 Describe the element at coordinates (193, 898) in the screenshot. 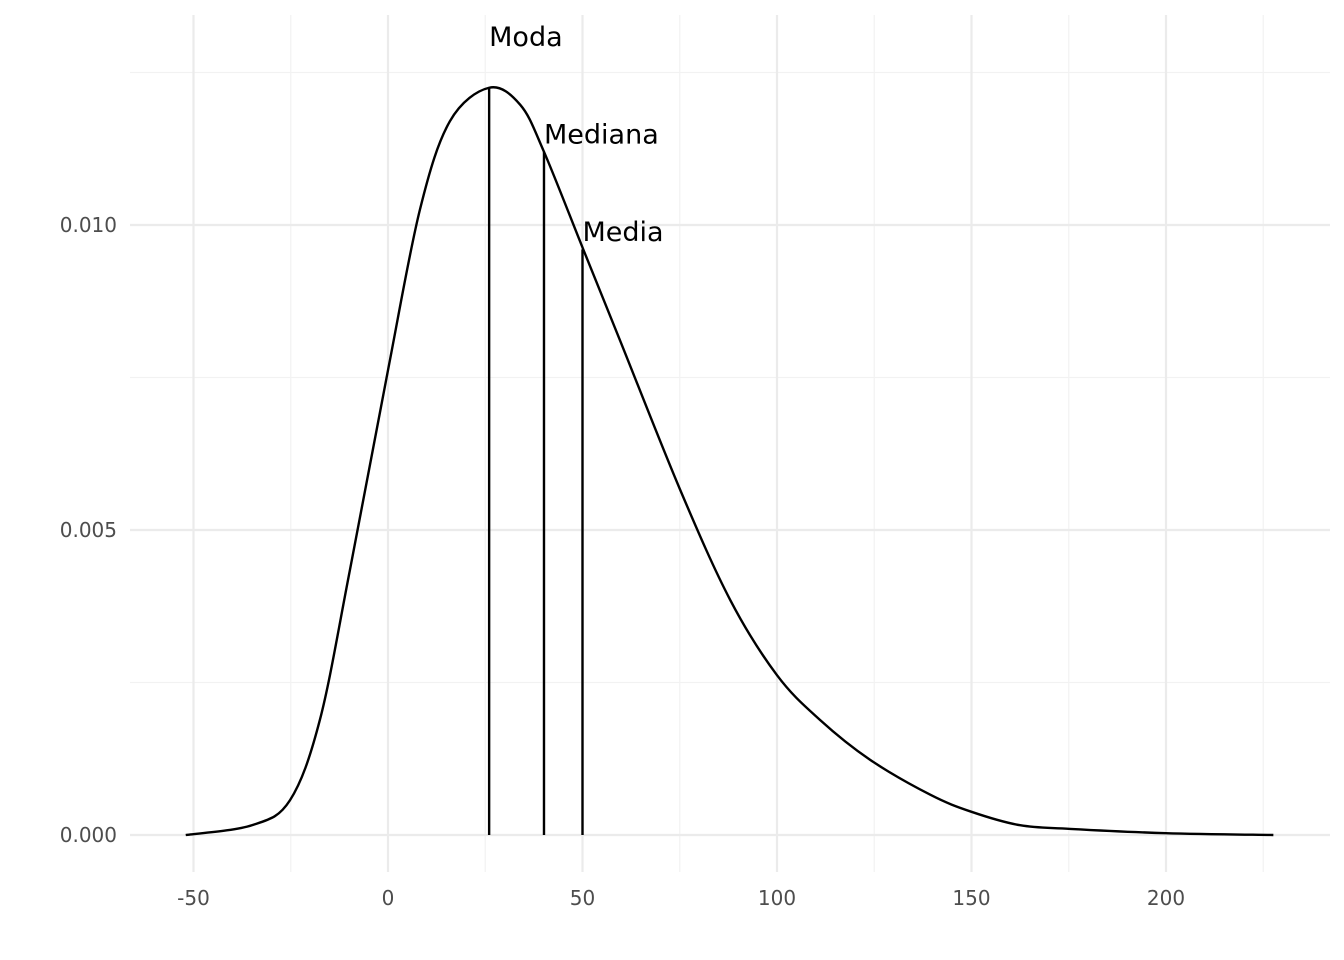

I see `x-tick-label: -50` at that location.